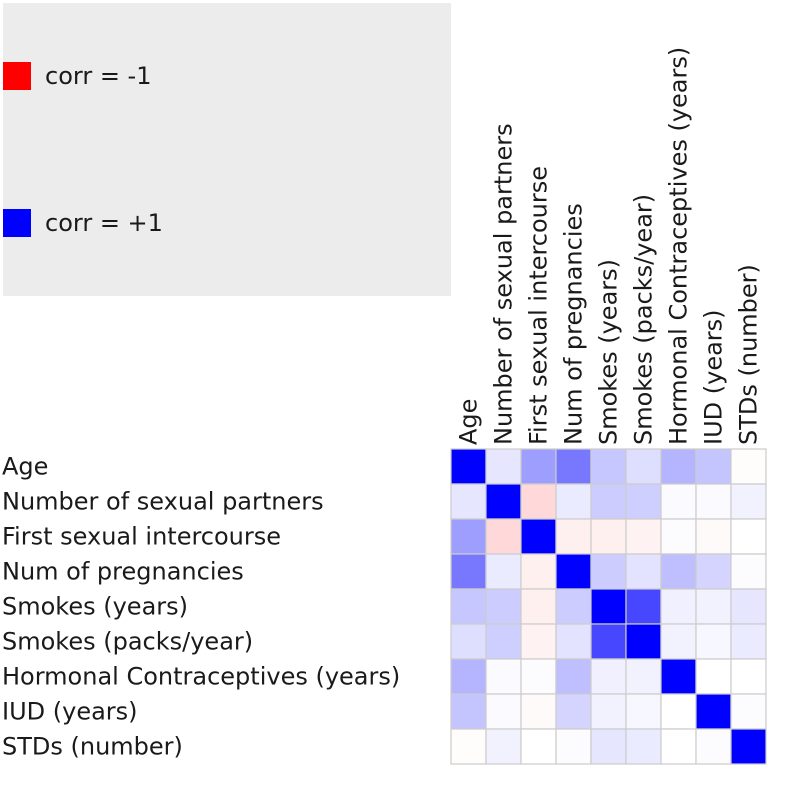  I want to click on col-label-number-of-sexual-partners: Number of sexual partners, so click(504, 284).